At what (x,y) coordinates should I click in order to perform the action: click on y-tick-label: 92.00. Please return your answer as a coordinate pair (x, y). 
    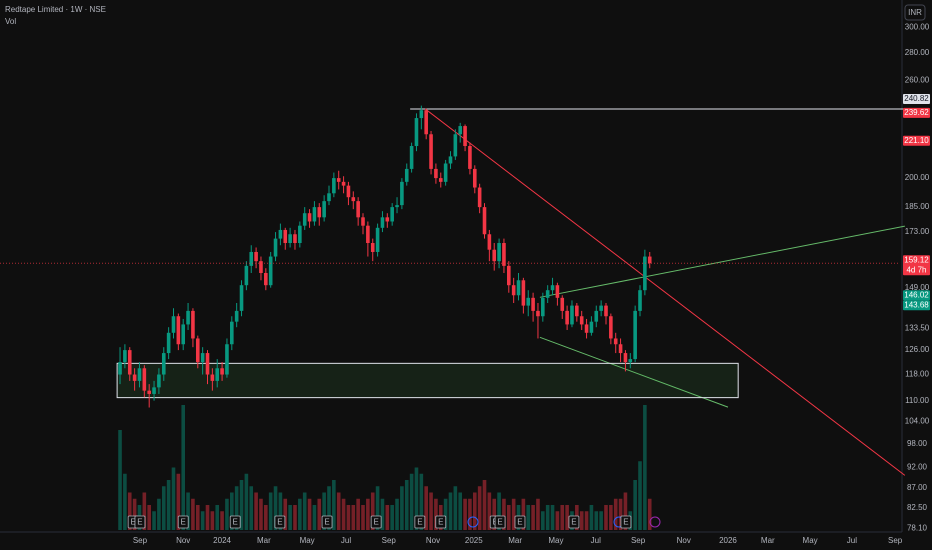
    Looking at the image, I should click on (917, 466).